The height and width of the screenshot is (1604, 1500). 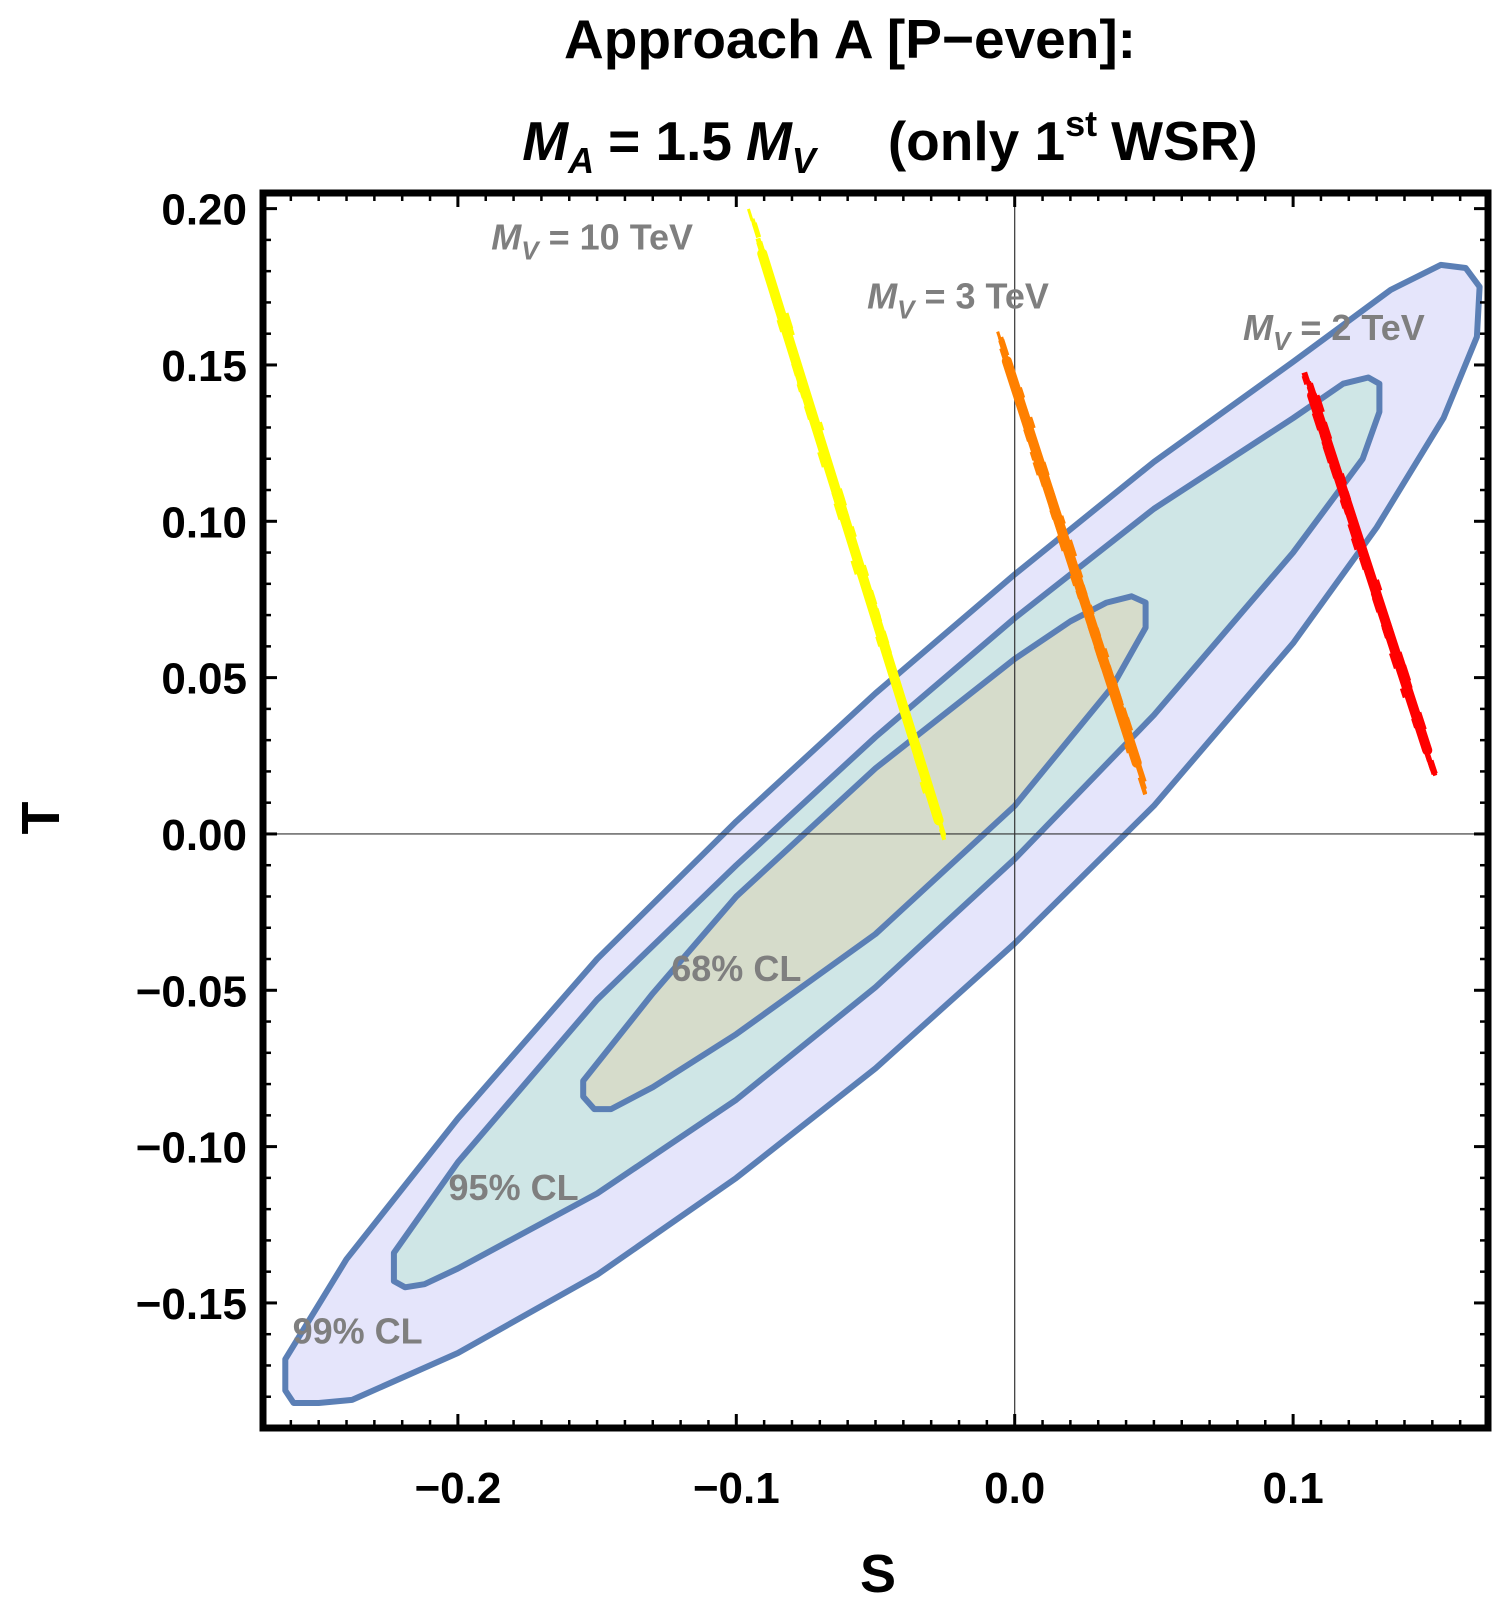 I want to click on y-tick-label: 0.20, so click(x=204, y=210).